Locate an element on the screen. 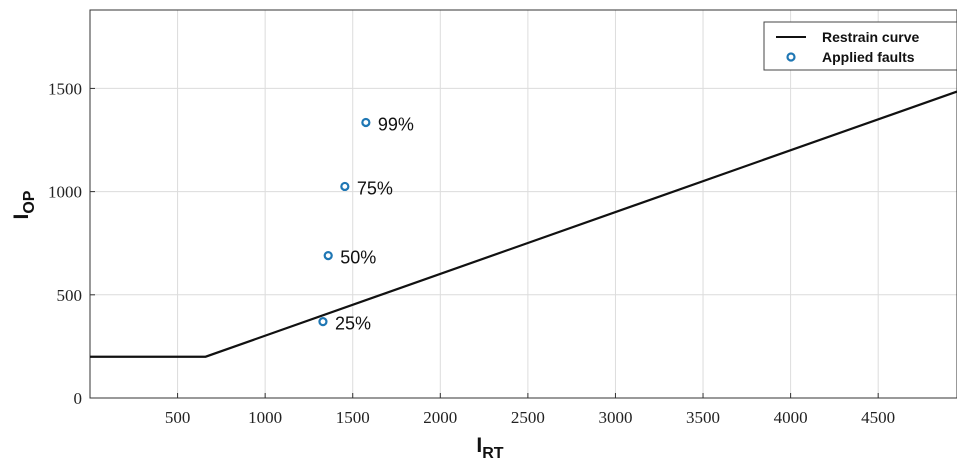  y-tick-label: 500 is located at coordinates (70, 295).